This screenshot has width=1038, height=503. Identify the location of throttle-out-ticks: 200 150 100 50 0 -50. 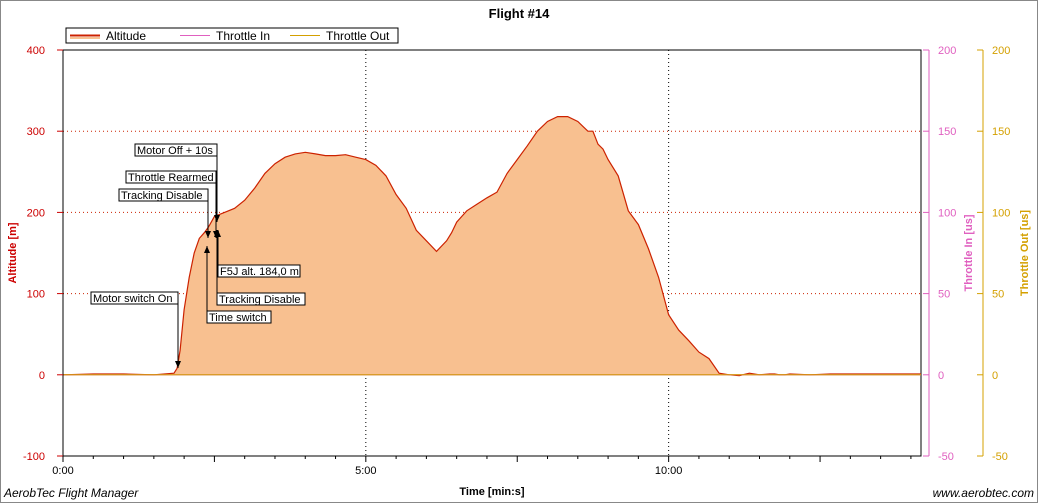
(993, 254).